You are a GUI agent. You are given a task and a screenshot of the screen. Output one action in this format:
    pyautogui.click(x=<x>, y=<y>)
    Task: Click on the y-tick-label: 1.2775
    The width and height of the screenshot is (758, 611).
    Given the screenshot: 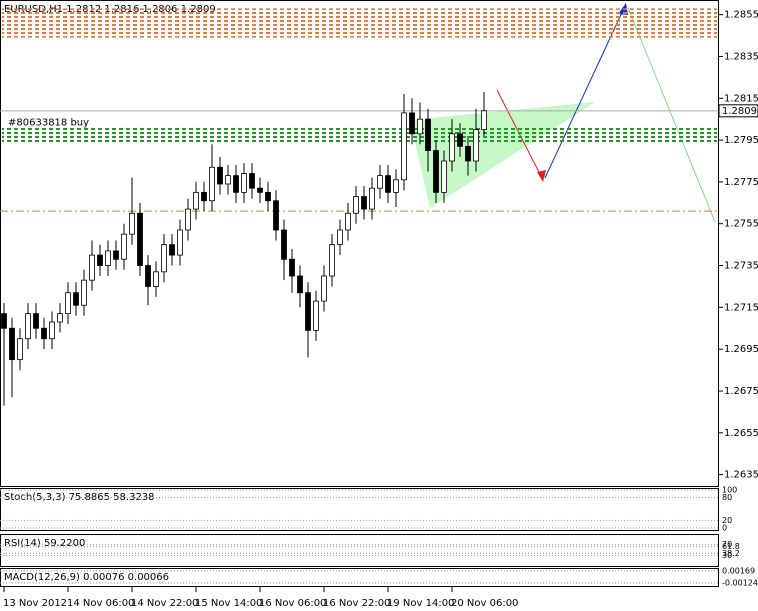 What is the action you would take?
    pyautogui.click(x=741, y=182)
    